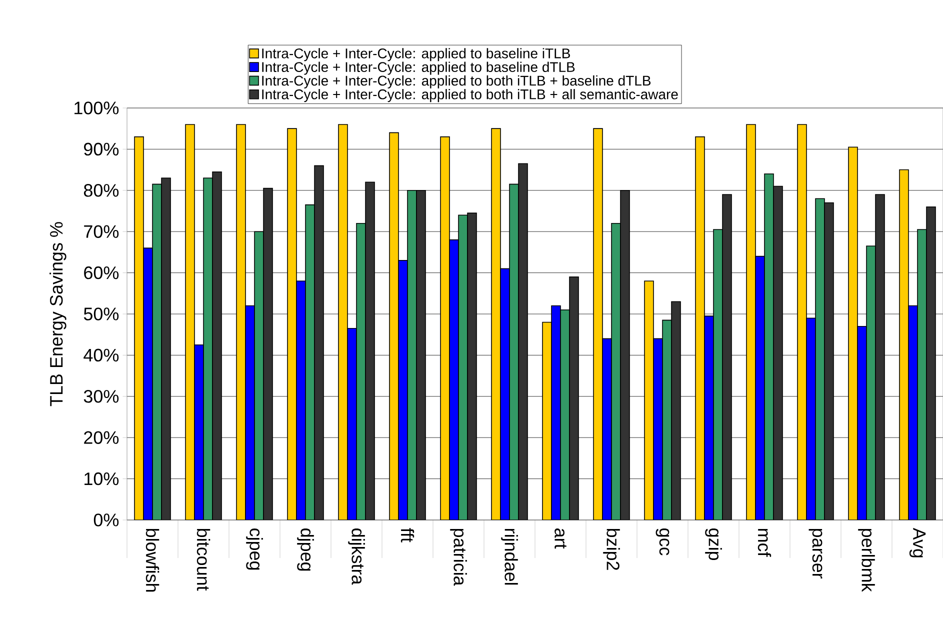 This screenshot has width=943, height=636. Describe the element at coordinates (101, 437) in the screenshot. I see `y-tick-label: 20%` at that location.